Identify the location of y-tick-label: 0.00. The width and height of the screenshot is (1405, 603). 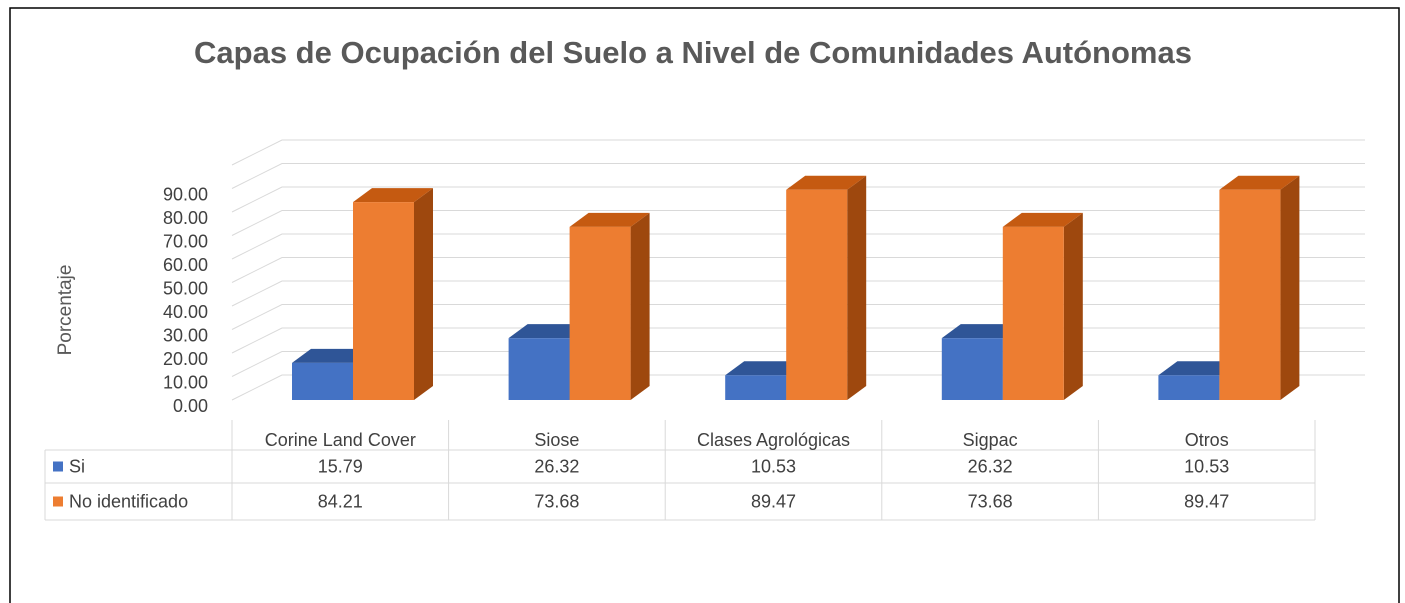
(190, 406).